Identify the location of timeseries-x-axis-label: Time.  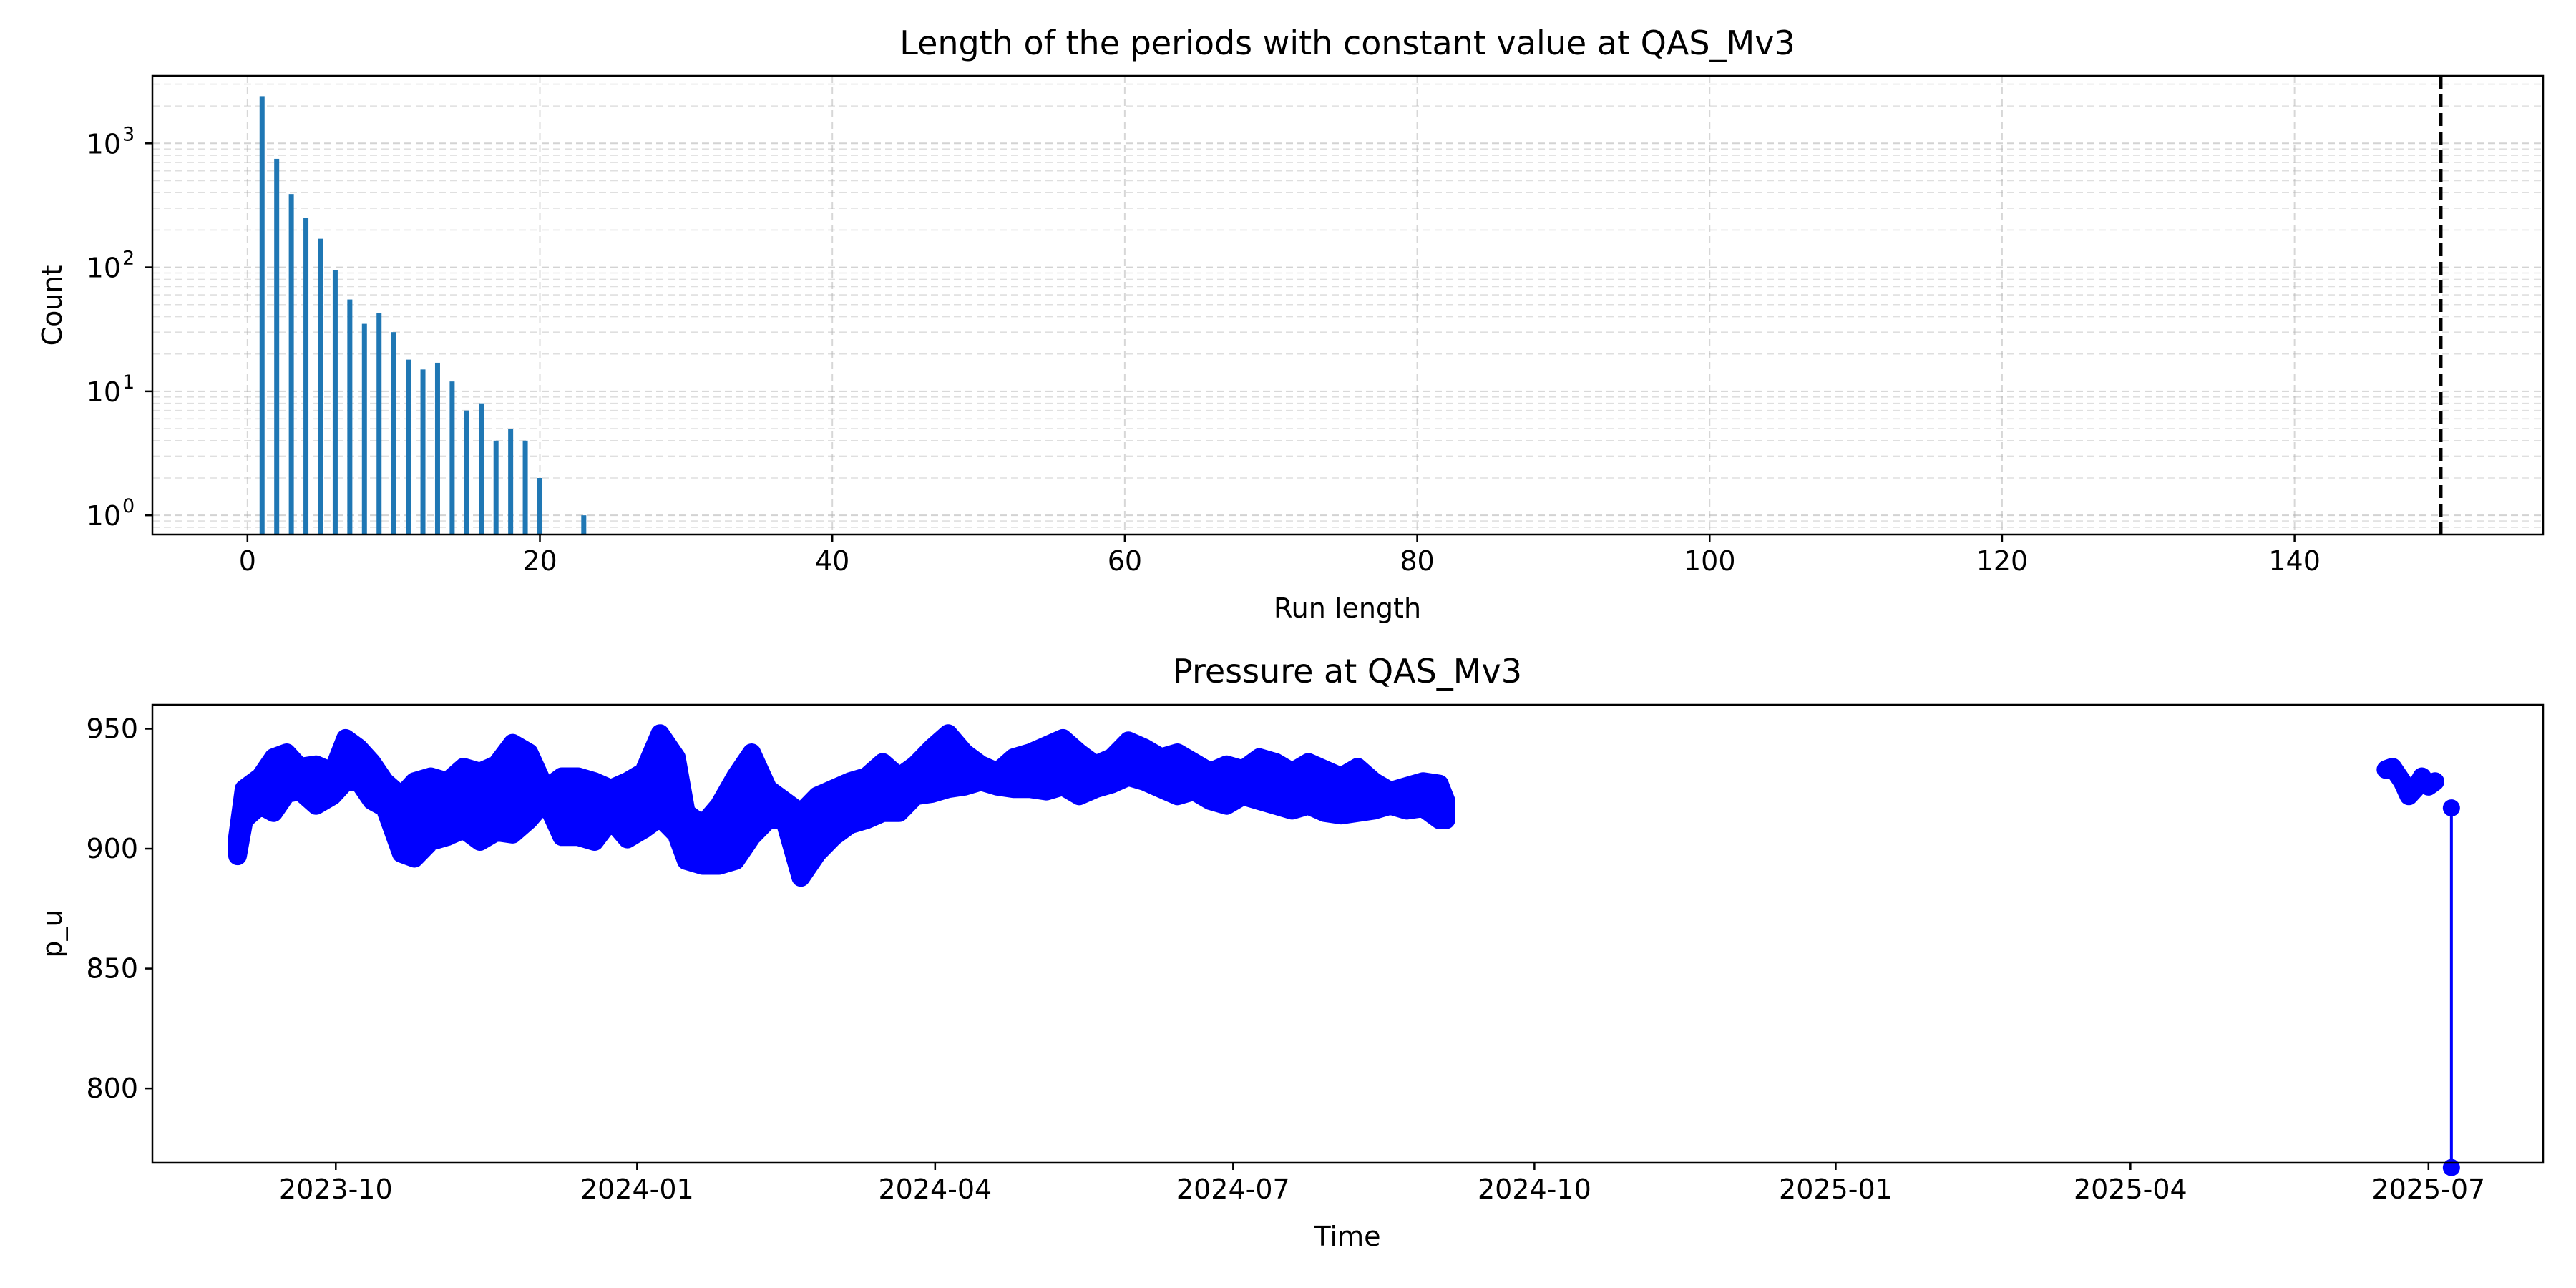
(1347, 1236).